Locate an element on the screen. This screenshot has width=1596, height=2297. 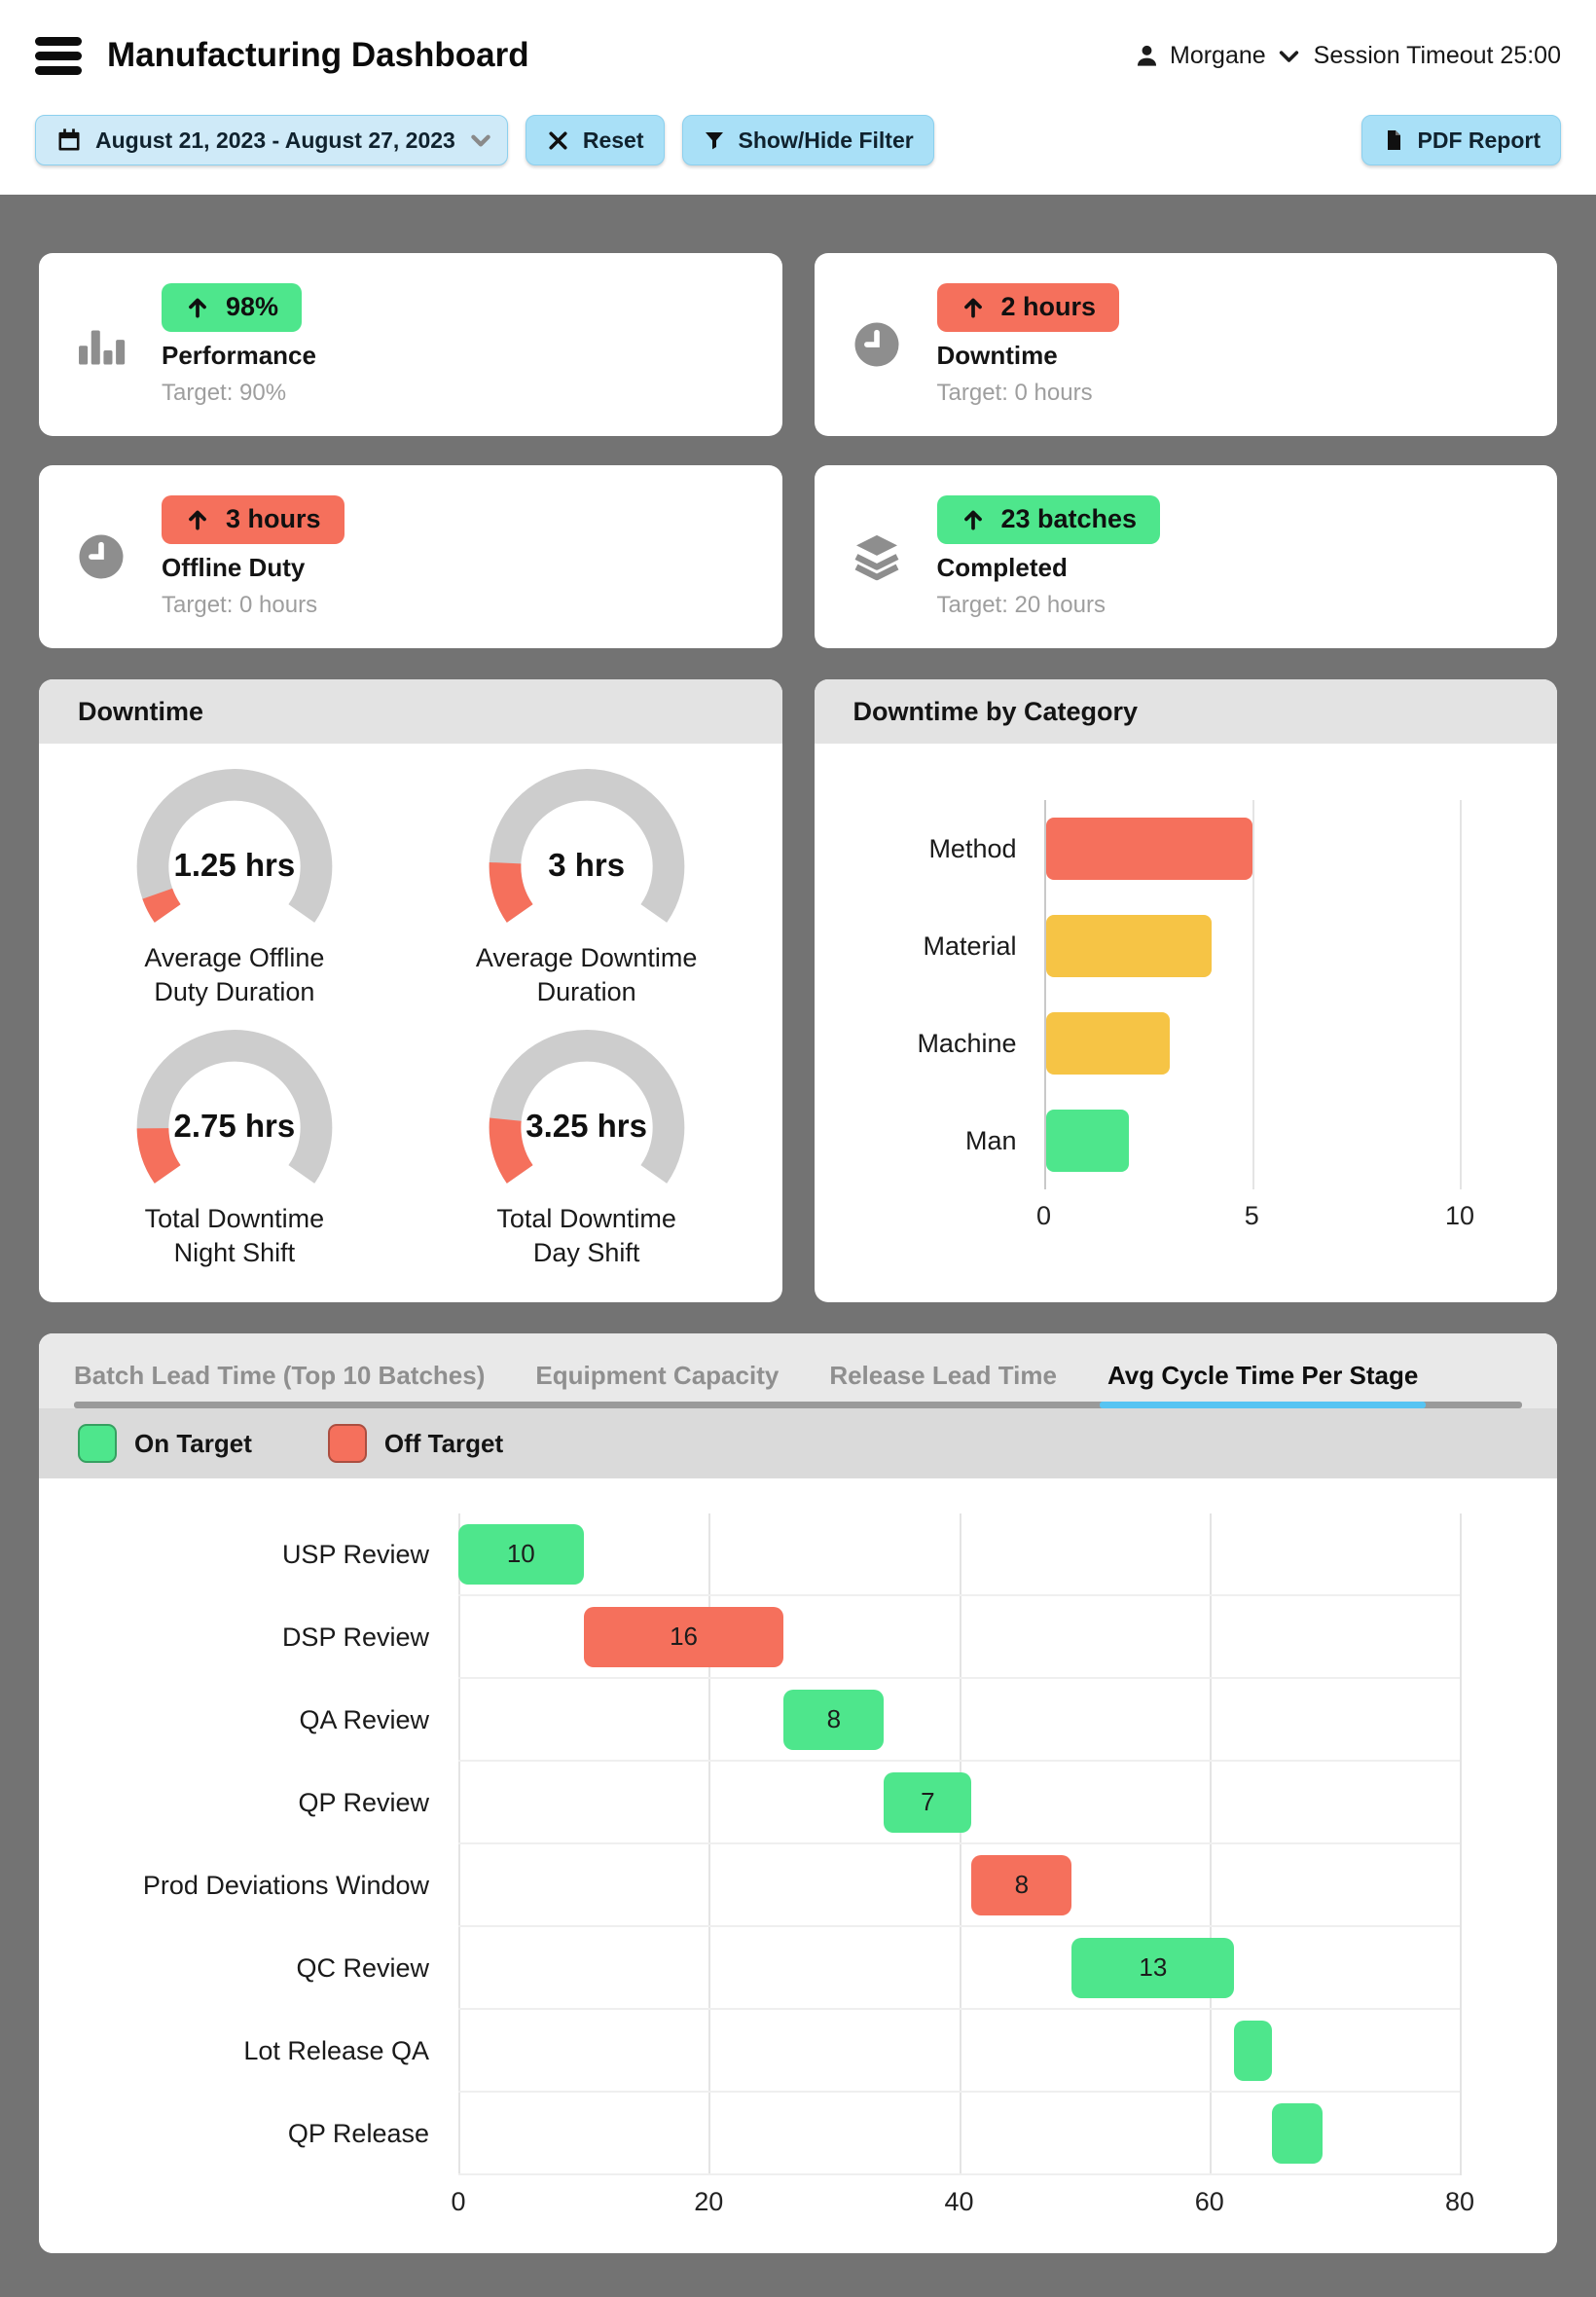
axis-tick: 0 is located at coordinates (458, 2202).